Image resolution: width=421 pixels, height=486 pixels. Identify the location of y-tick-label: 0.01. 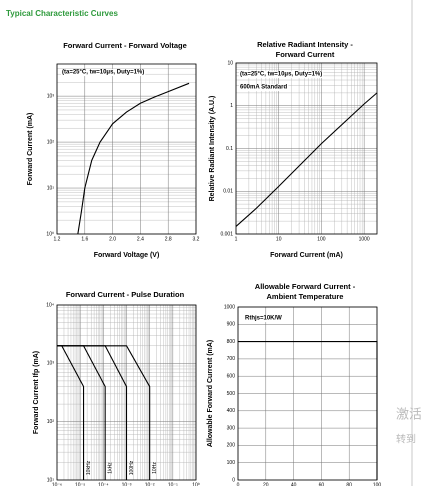
(228, 192).